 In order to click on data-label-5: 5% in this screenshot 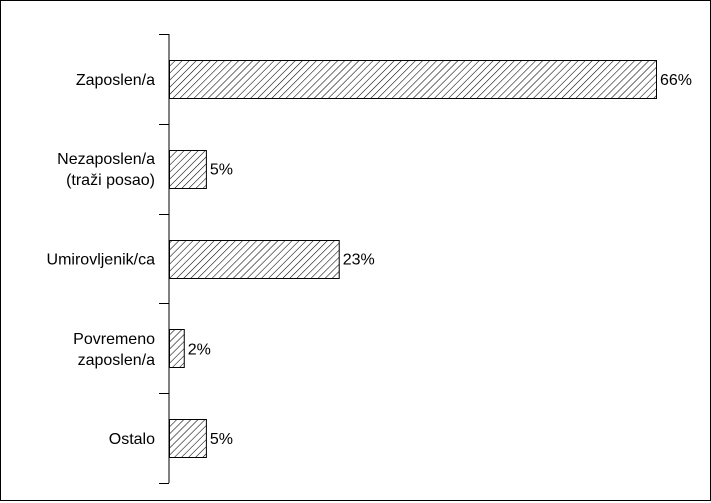, I will do `click(221, 439)`.